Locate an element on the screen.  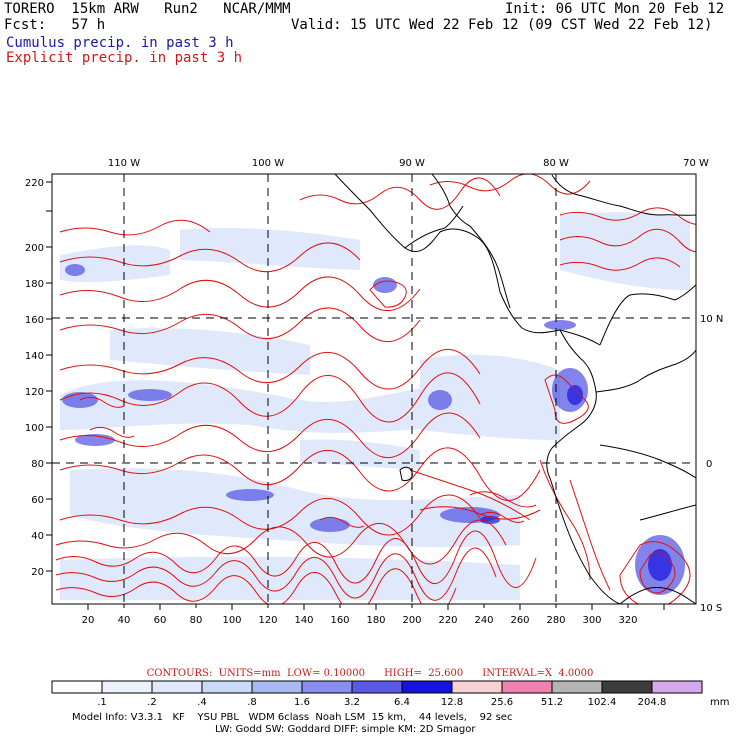
y-tick-label: 40 is located at coordinates (37, 536).